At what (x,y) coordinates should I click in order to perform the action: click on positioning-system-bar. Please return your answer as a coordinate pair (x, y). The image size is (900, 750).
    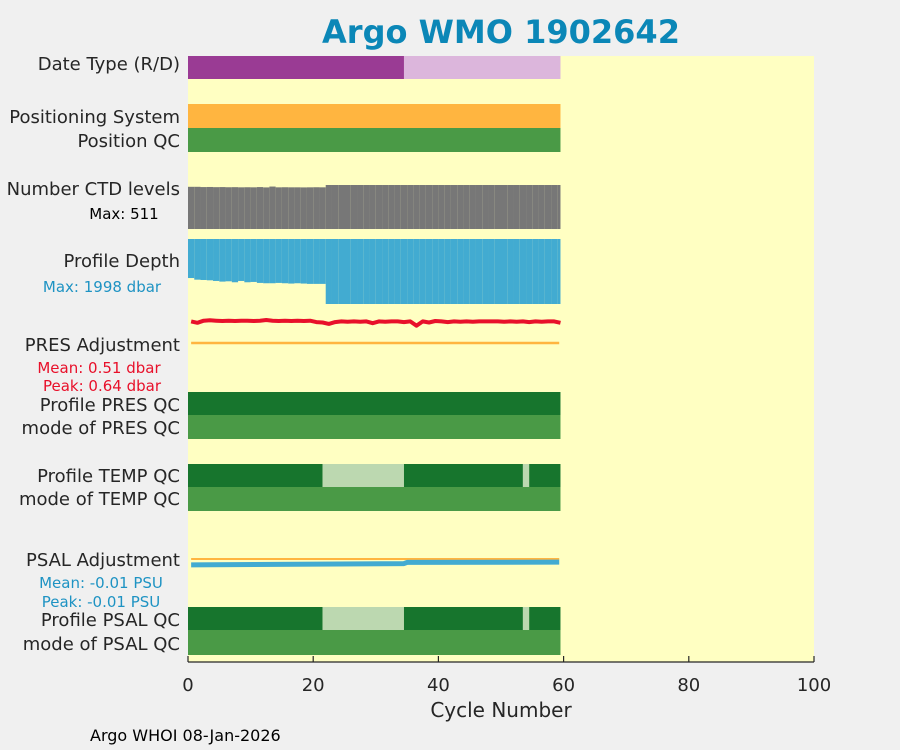
    Looking at the image, I should click on (374, 116).